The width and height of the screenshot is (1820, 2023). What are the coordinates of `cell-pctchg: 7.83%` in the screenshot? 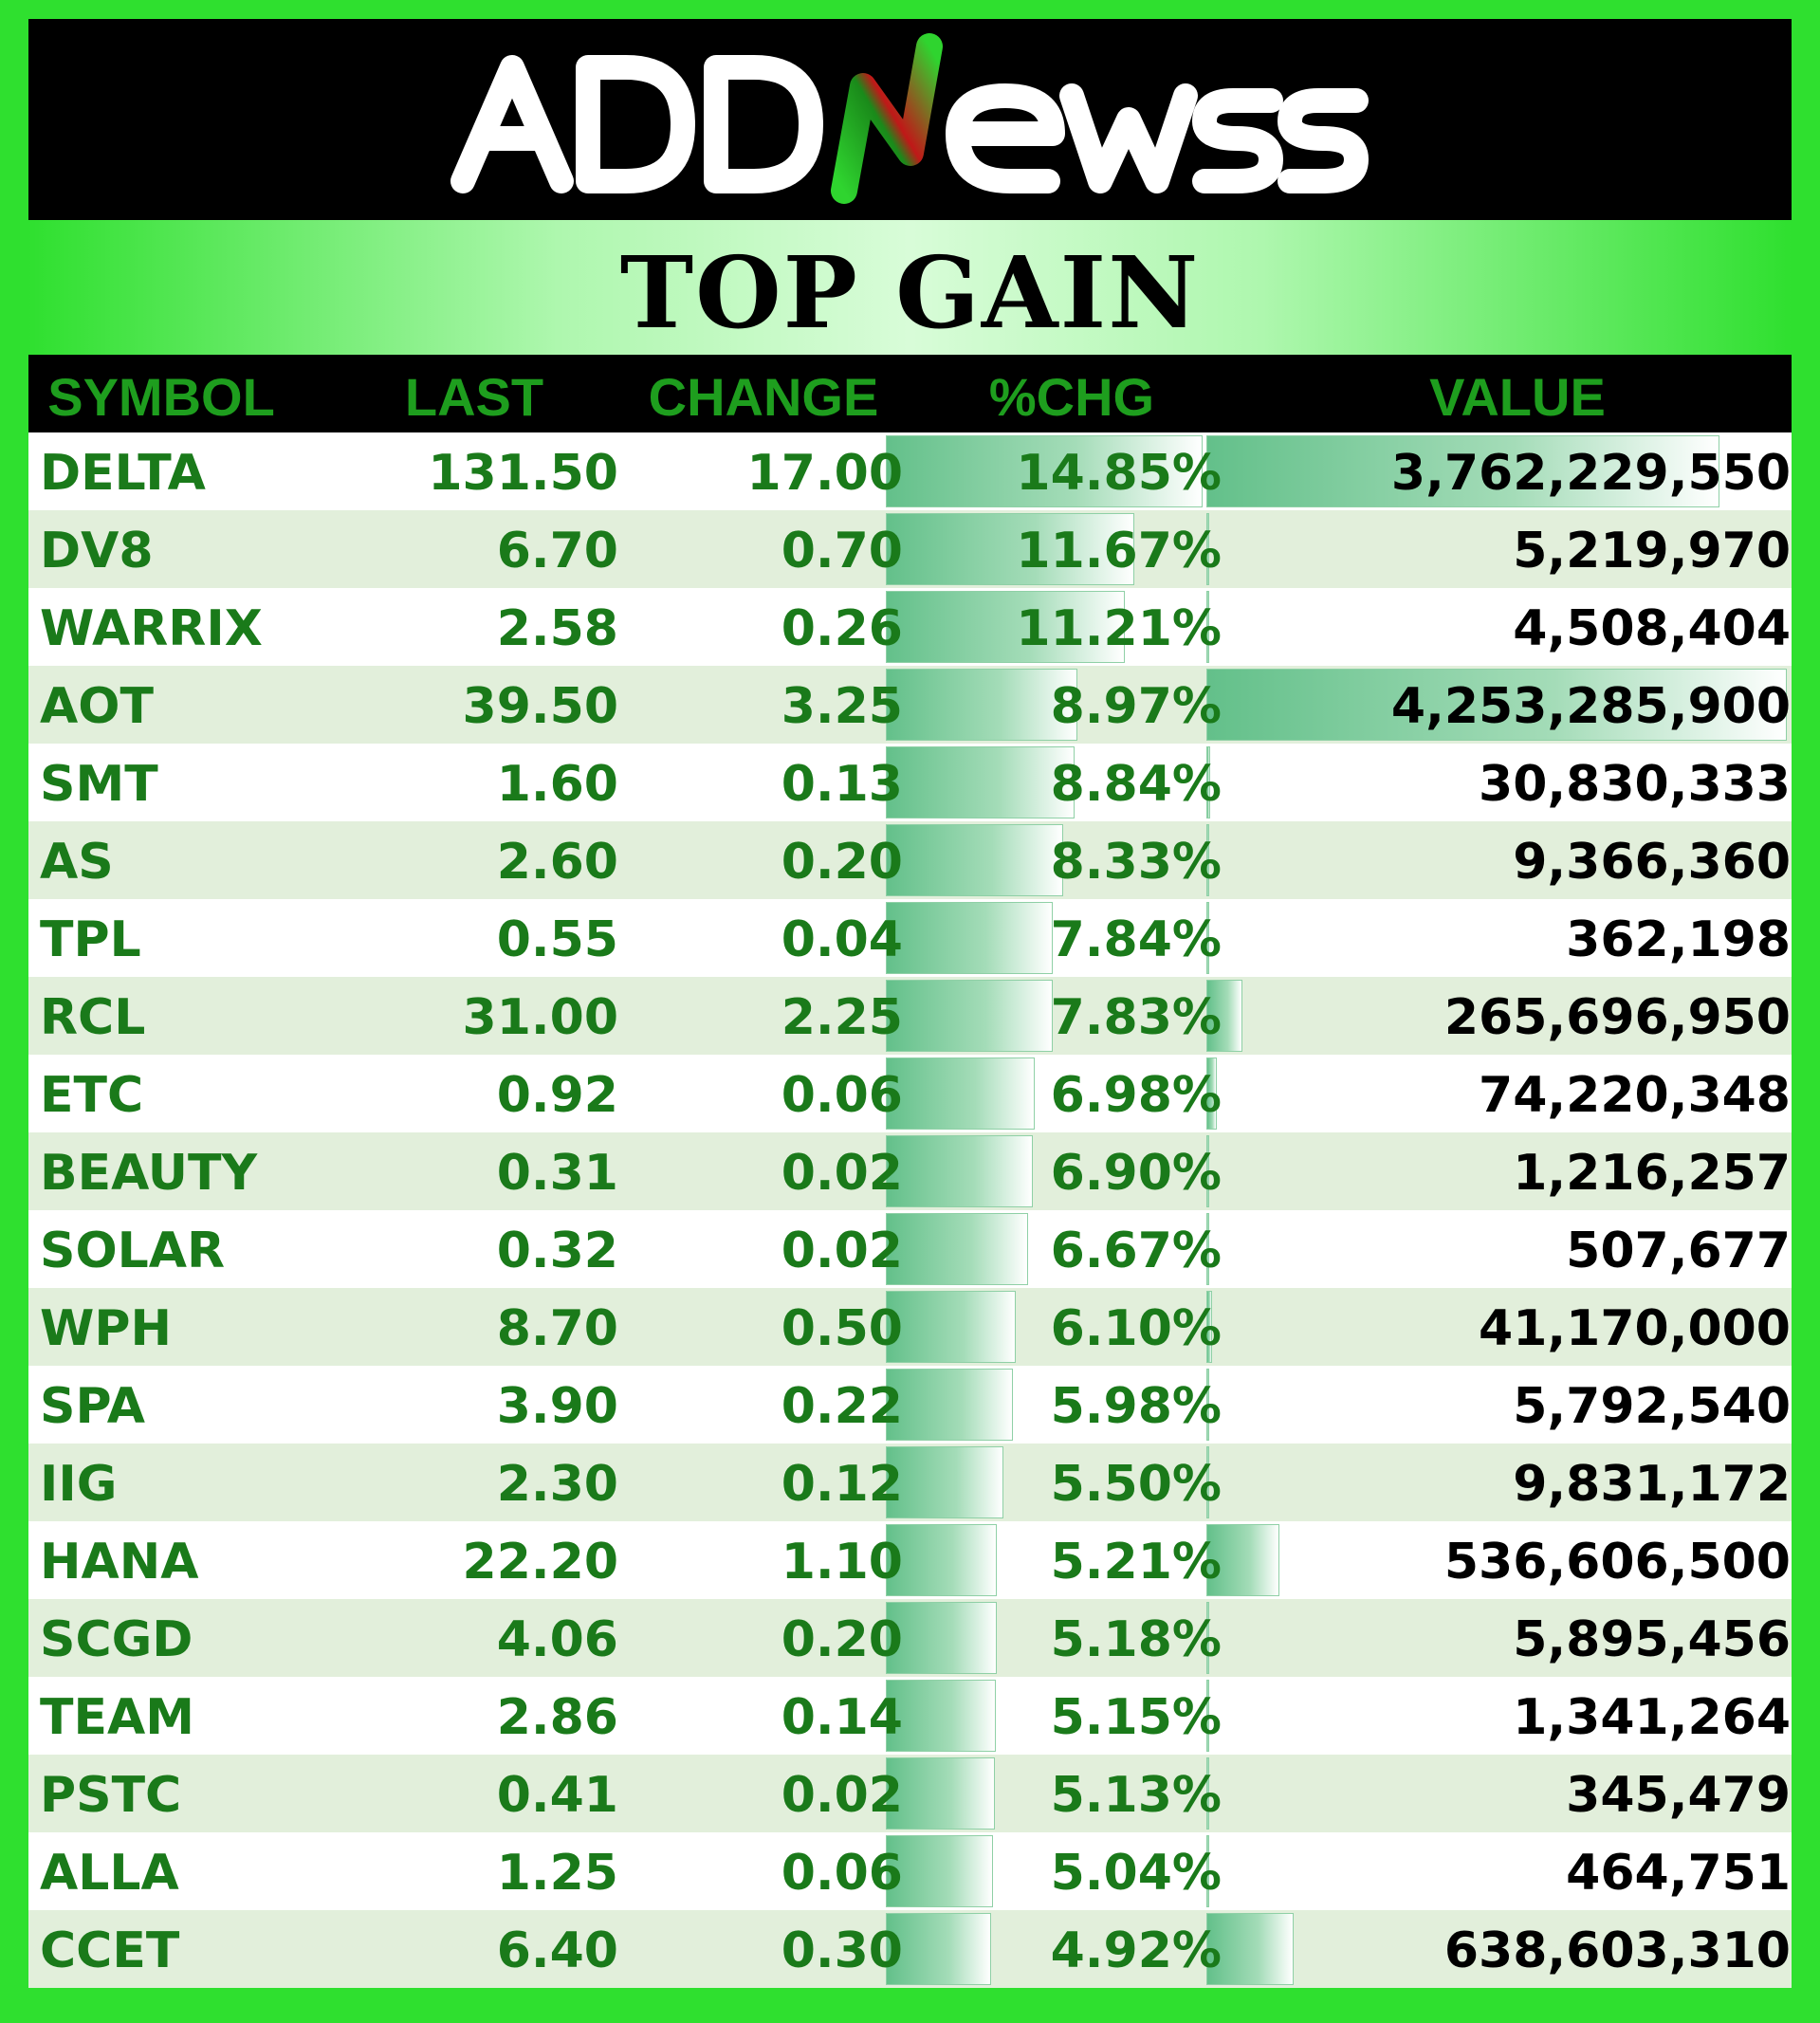 It's located at (1136, 1017).